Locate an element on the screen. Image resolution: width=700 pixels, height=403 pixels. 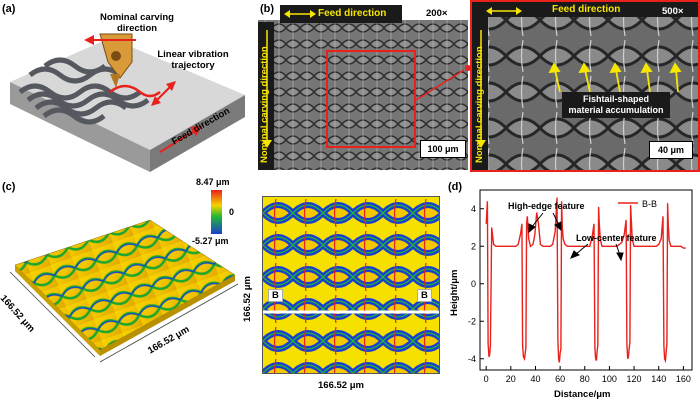
y-tick-label: 0 is located at coordinates (473, 284).